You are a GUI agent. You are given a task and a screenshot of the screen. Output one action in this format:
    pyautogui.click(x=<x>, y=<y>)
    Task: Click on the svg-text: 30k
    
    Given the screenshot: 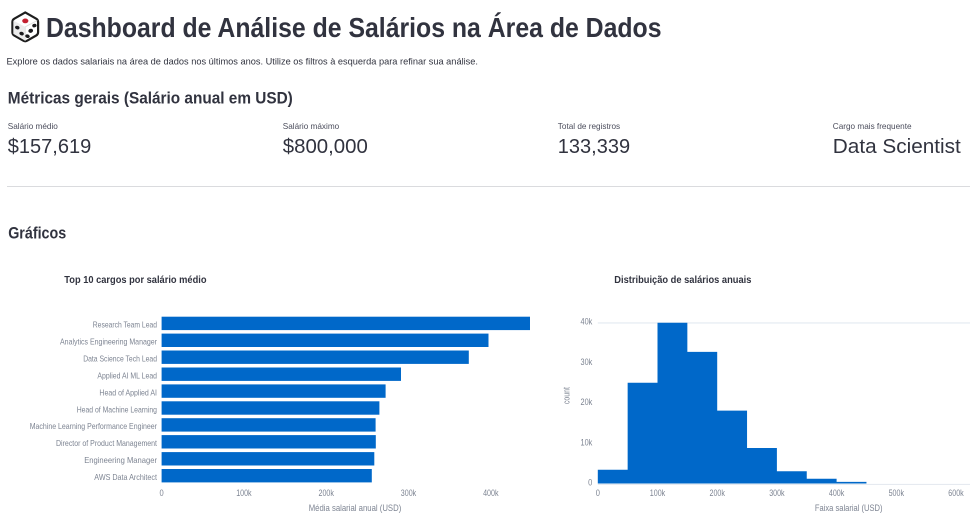 What is the action you would take?
    pyautogui.click(x=587, y=362)
    